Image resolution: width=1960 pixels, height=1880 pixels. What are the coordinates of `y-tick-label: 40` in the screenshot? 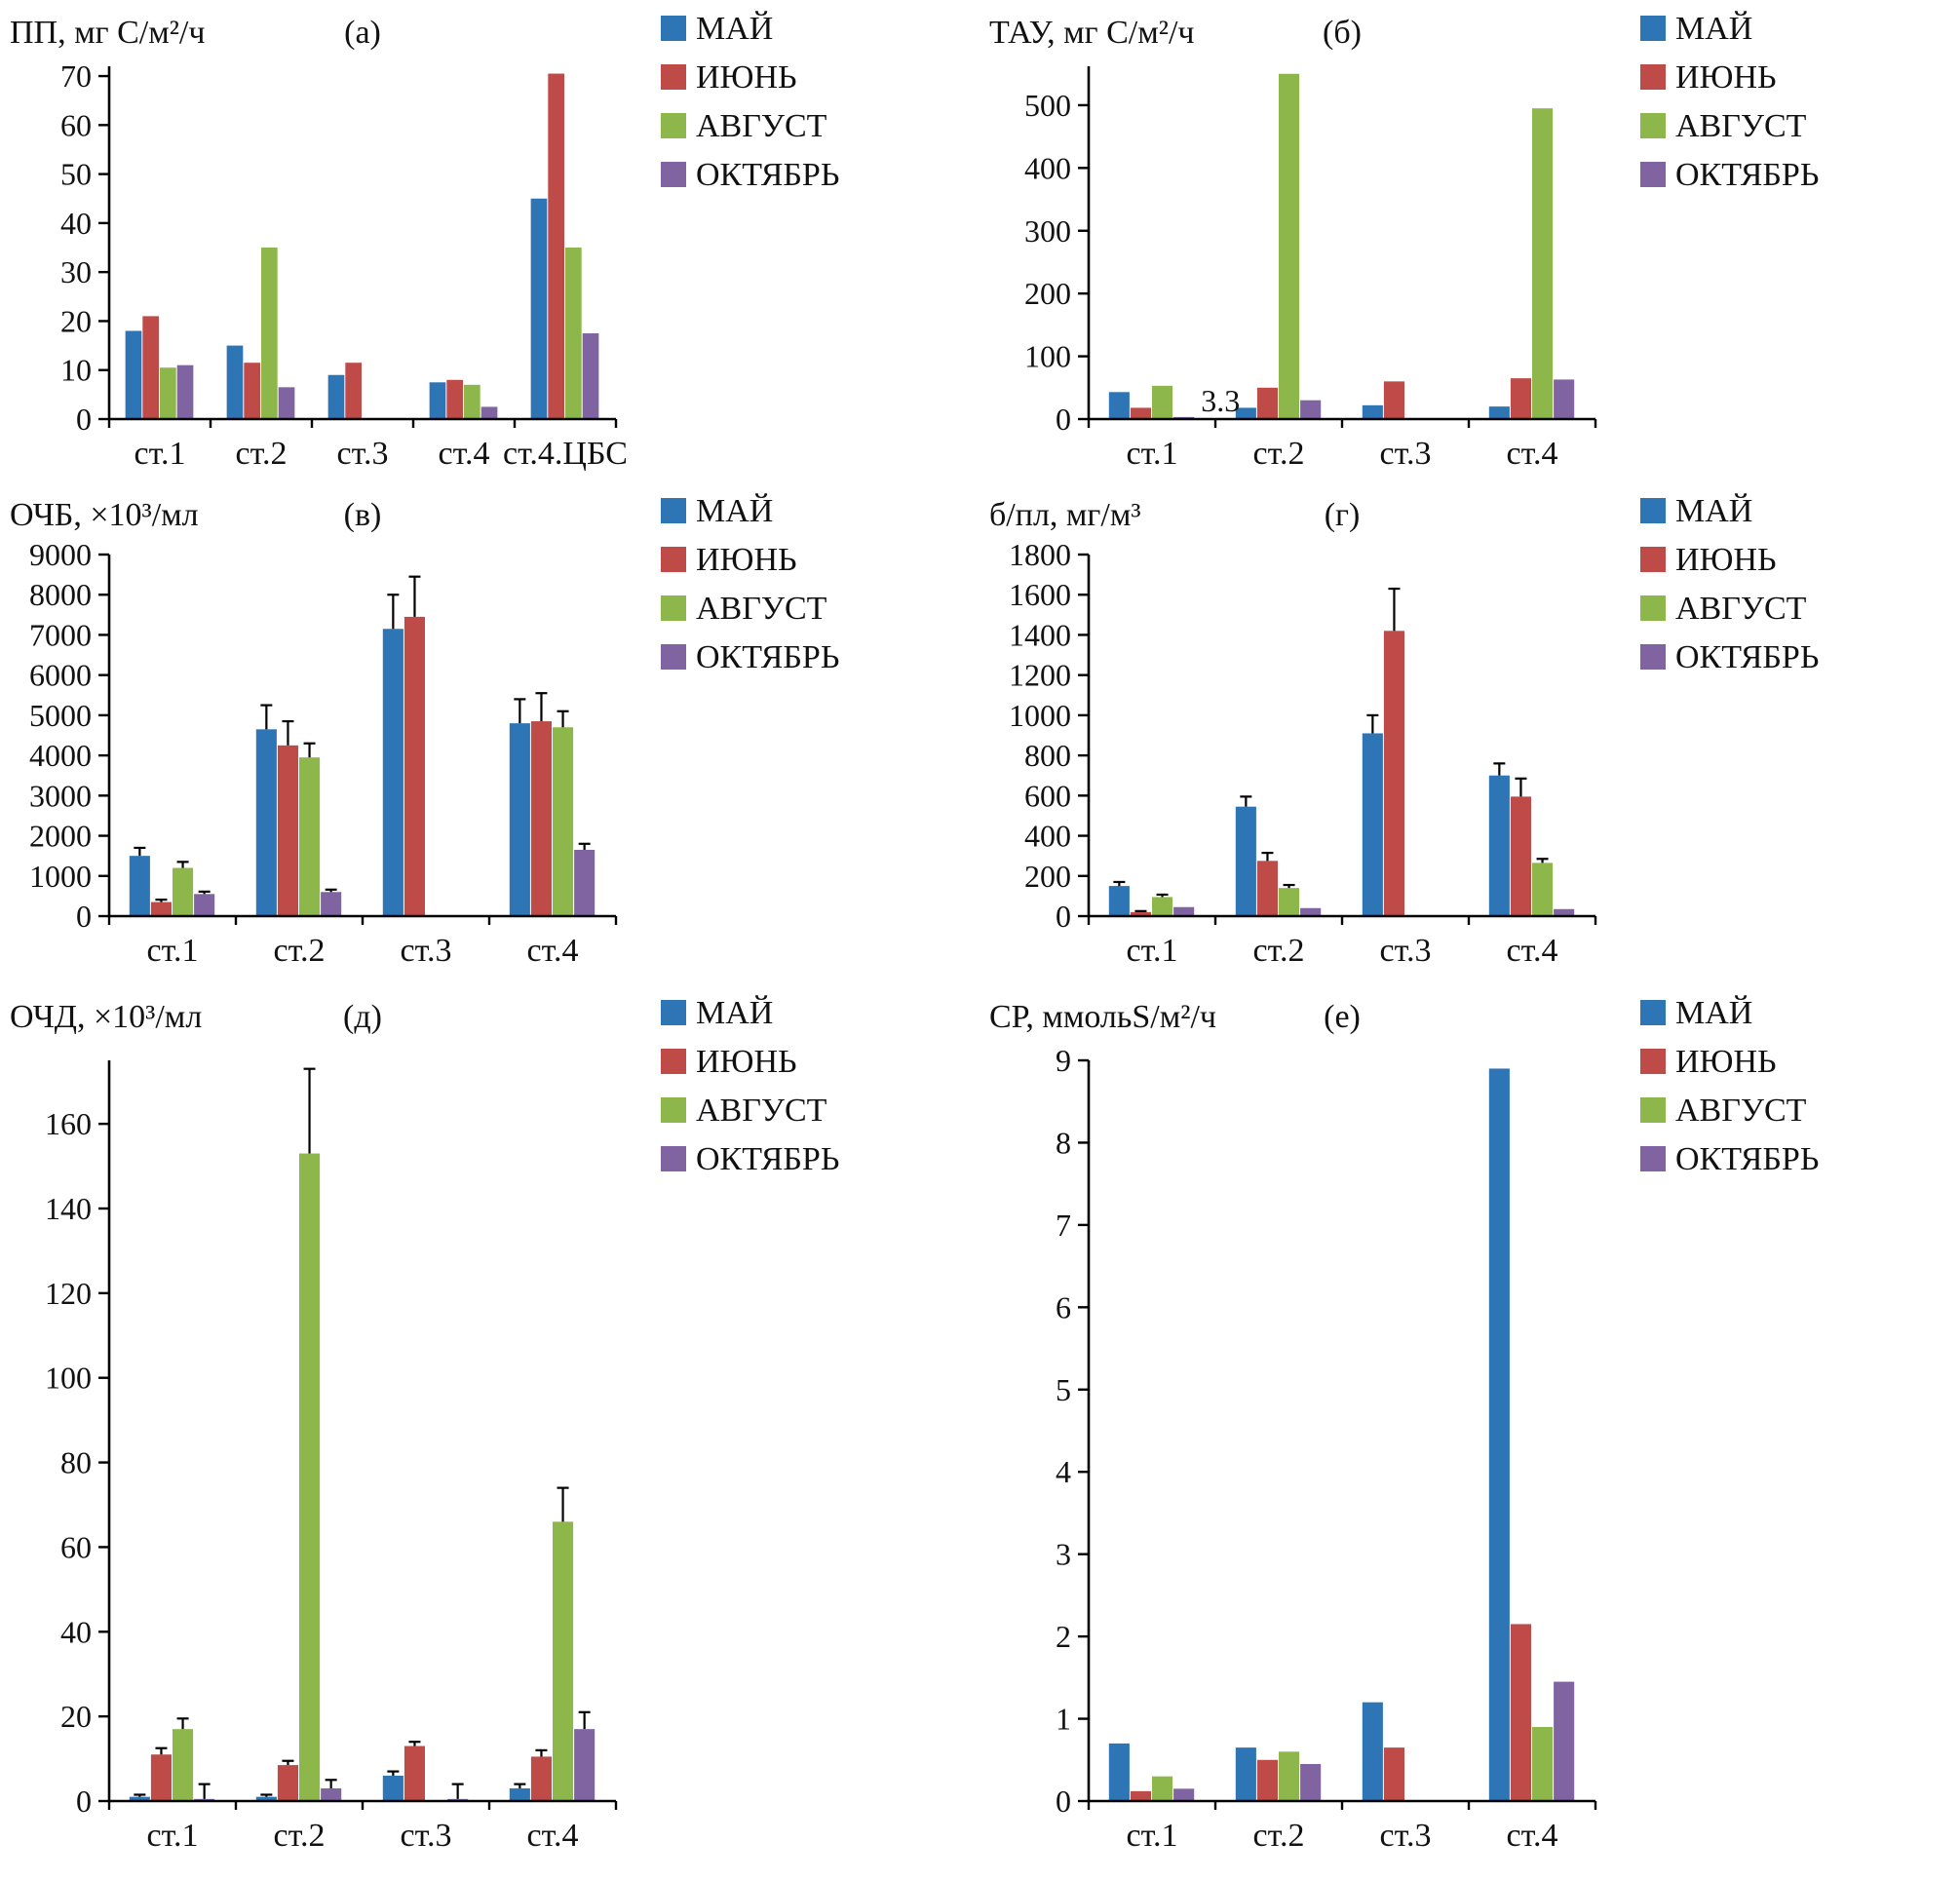 It's located at (76, 223).